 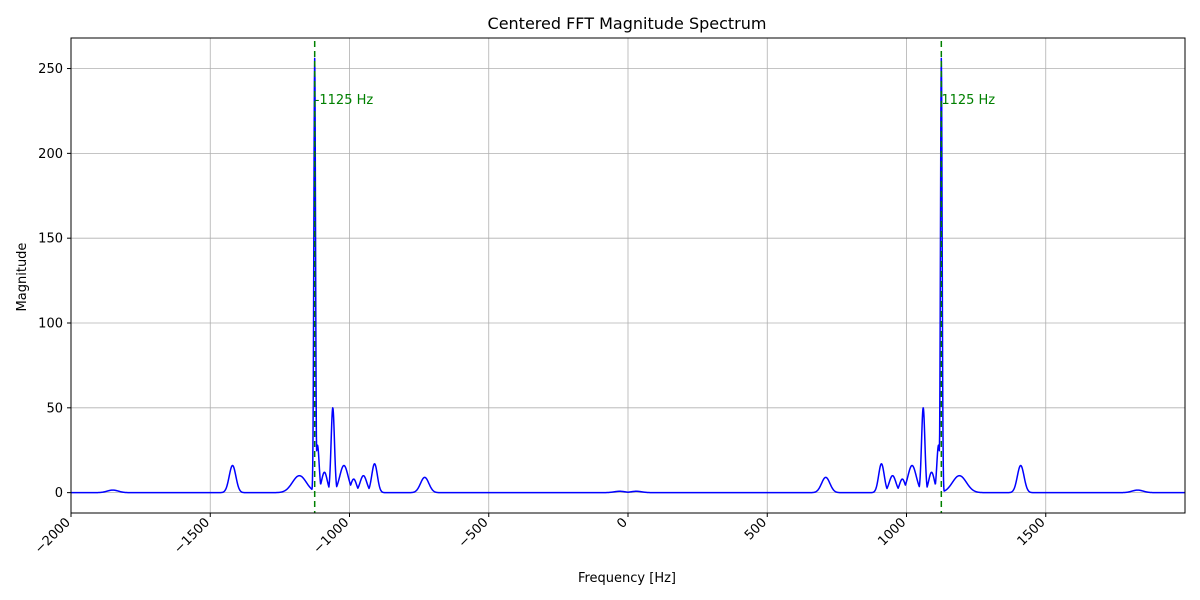 What do you see at coordinates (627, 23) in the screenshot?
I see `chart-title: Centered FFT Magnitude Spectrum` at bounding box center [627, 23].